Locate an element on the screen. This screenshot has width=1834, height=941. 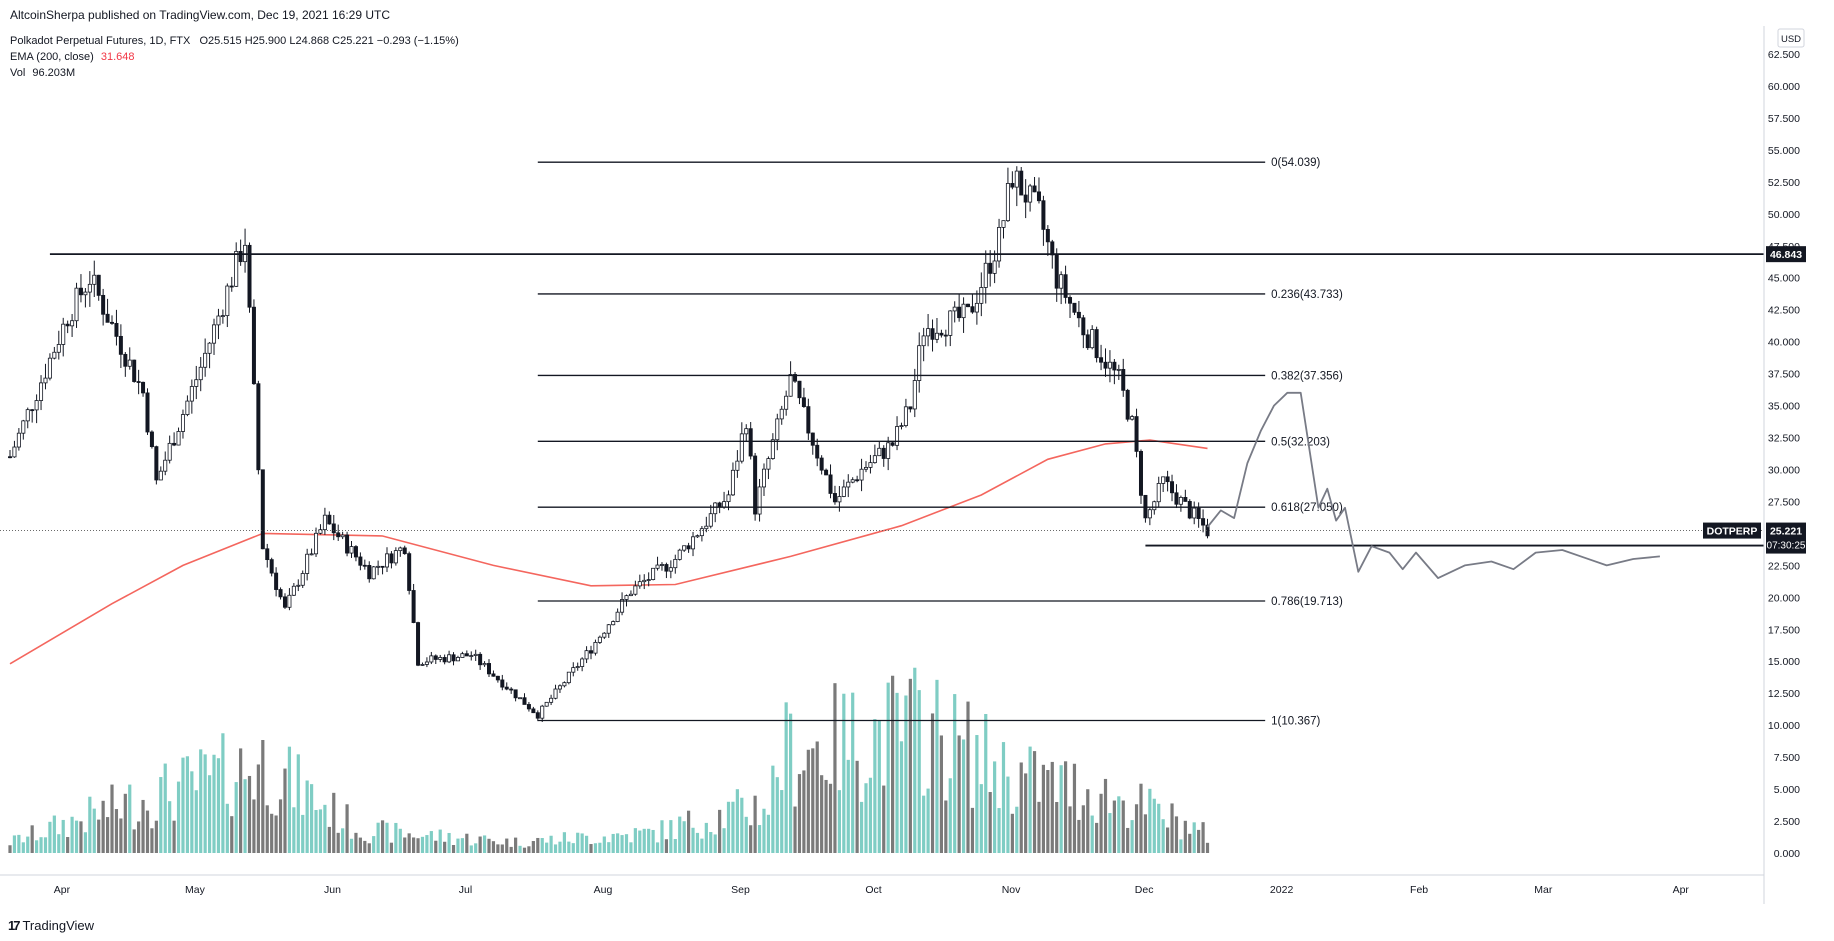
volume-value: 96.203M is located at coordinates (54, 73).